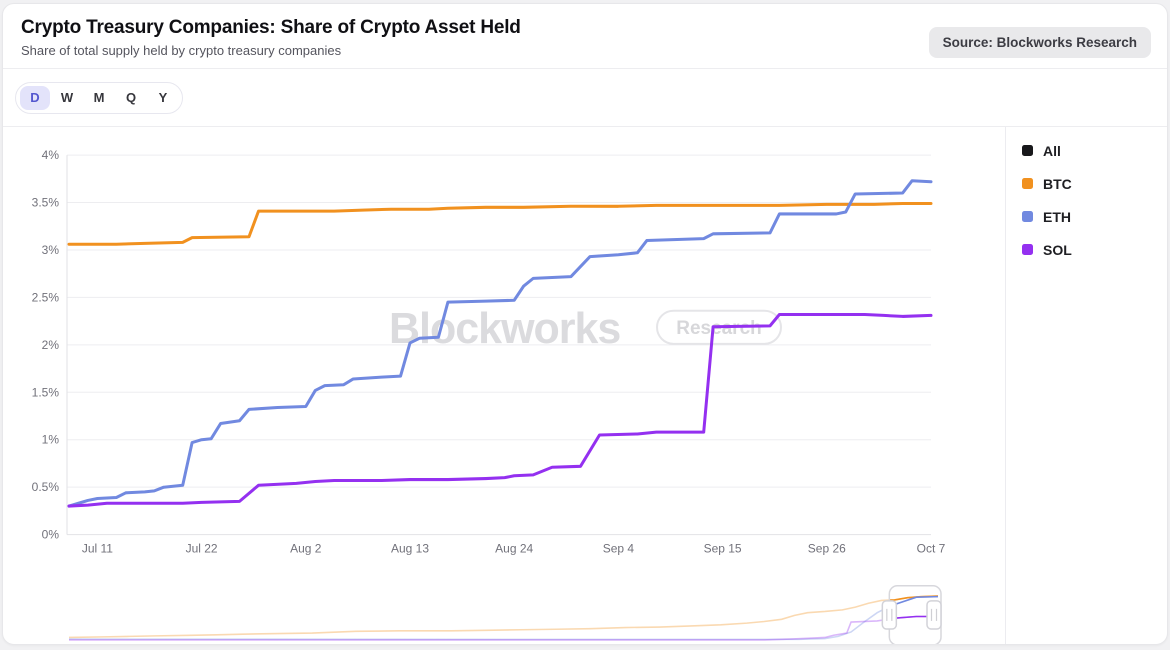 The height and width of the screenshot is (650, 1170). Describe the element at coordinates (51, 155) in the screenshot. I see `y-tick-label: 4%` at that location.